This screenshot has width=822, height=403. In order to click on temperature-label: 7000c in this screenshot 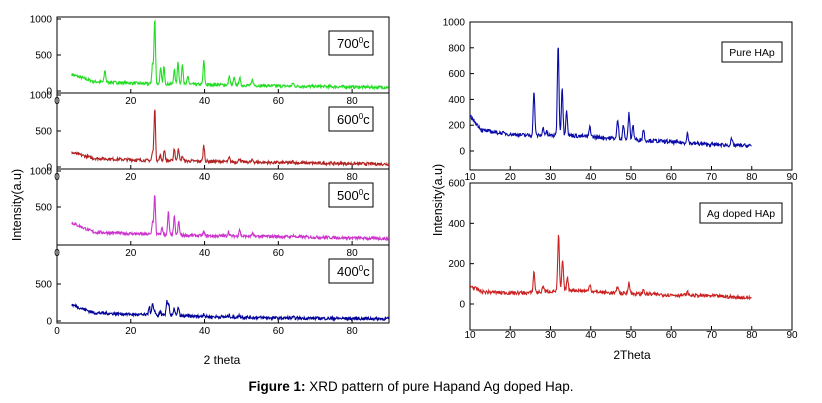, I will do `click(353, 43)`.